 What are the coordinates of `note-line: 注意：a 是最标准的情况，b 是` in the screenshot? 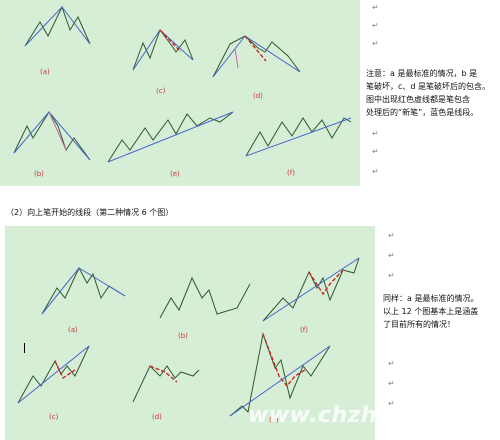 It's located at (422, 73).